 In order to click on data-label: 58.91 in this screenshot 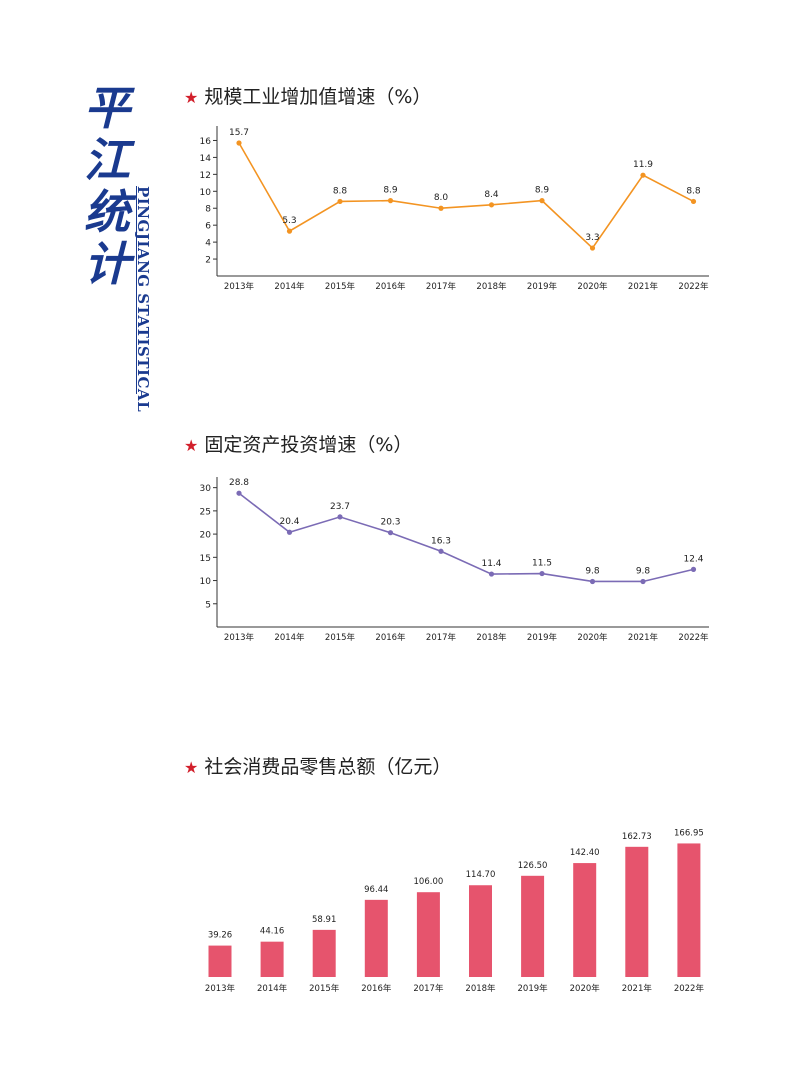, I will do `click(324, 920)`.